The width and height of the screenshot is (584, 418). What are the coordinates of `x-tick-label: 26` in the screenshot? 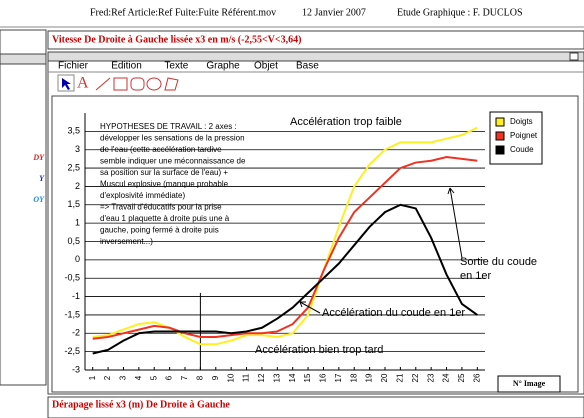 It's located at (476, 377).